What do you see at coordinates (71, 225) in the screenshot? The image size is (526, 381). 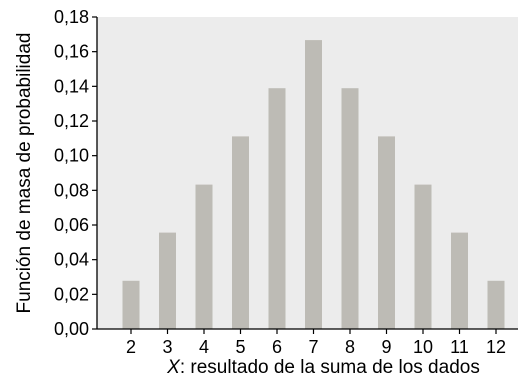 I see `y-tick-label: 0,06` at bounding box center [71, 225].